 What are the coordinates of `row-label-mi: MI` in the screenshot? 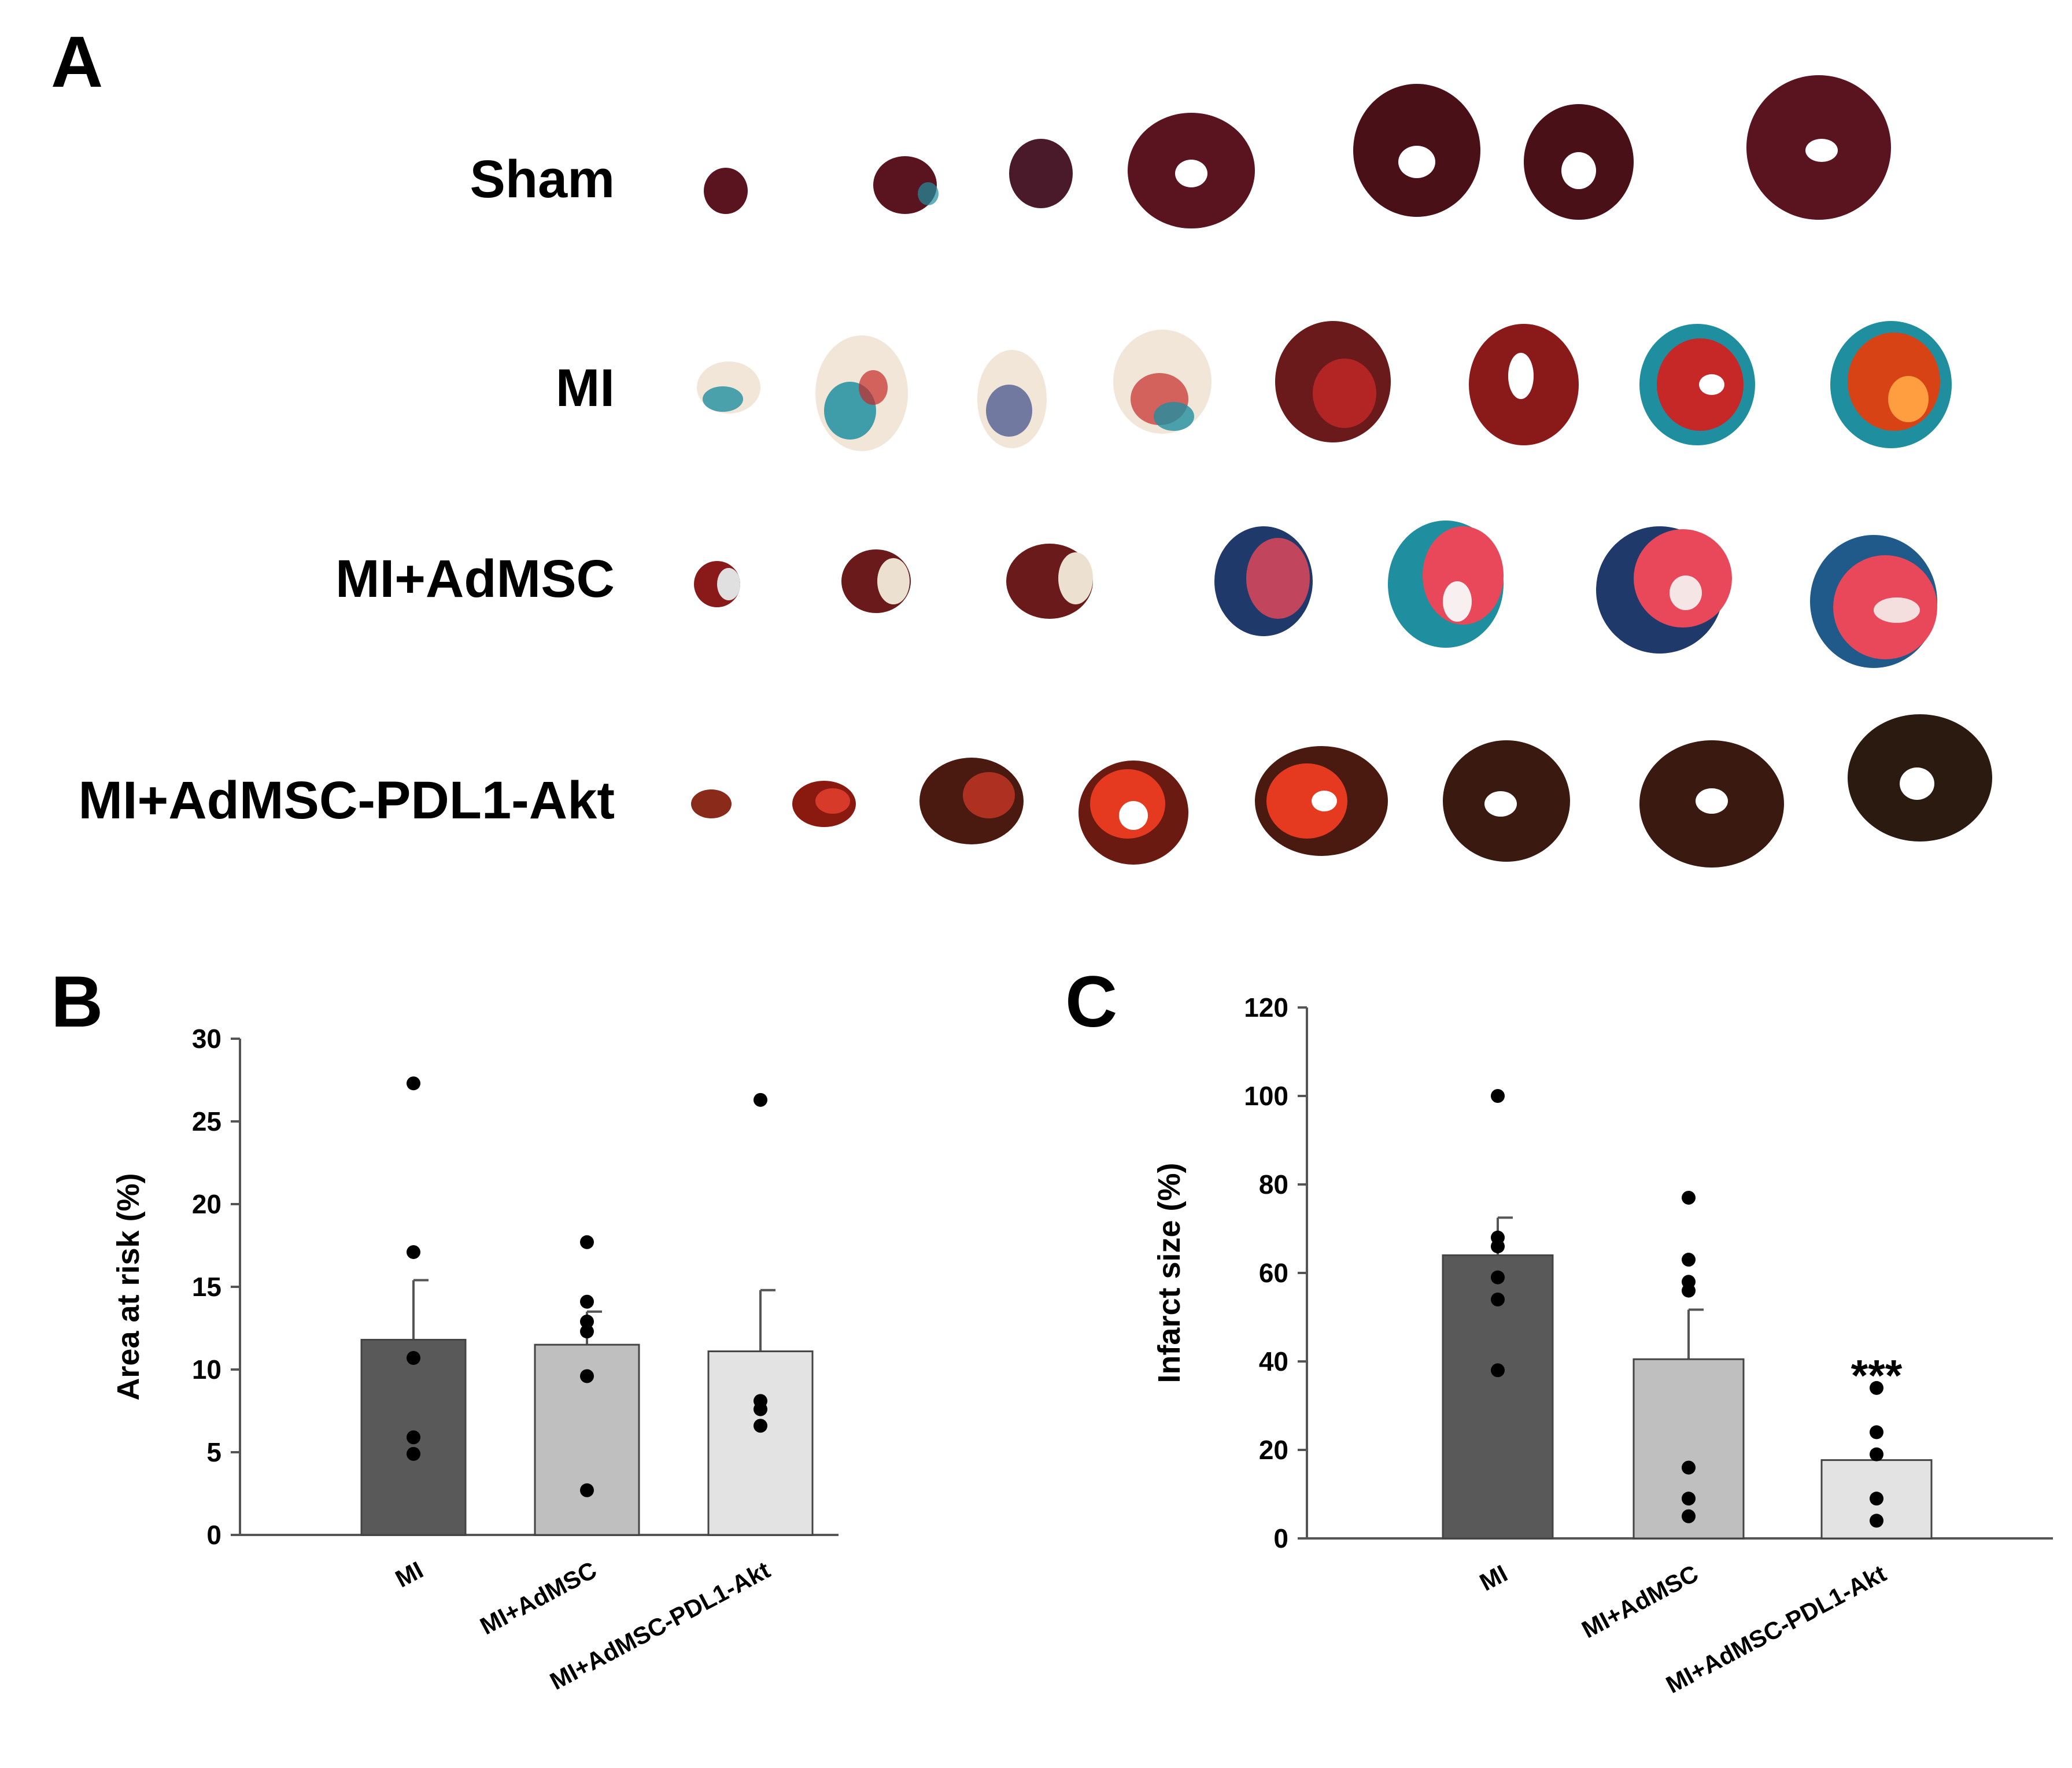 It's located at (585, 388).